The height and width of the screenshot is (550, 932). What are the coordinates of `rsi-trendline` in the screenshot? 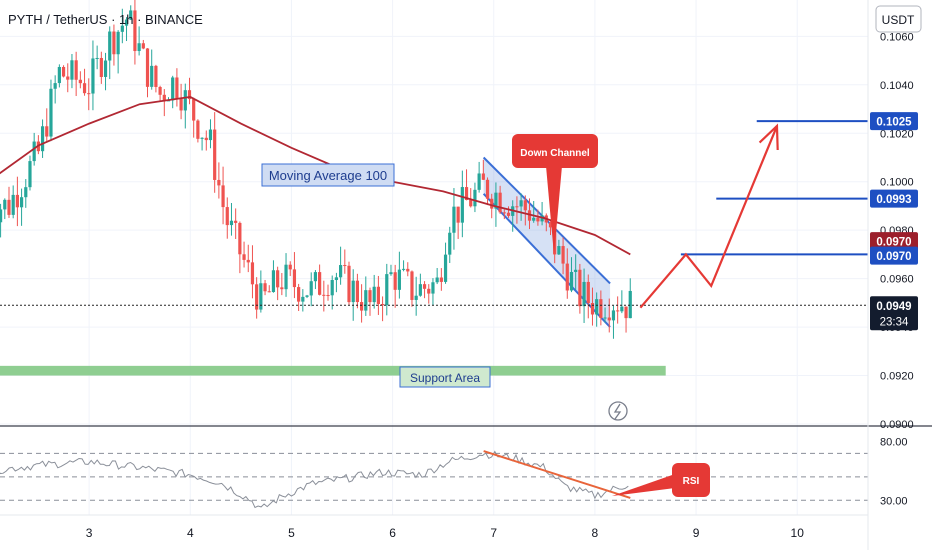 It's located at (557, 474).